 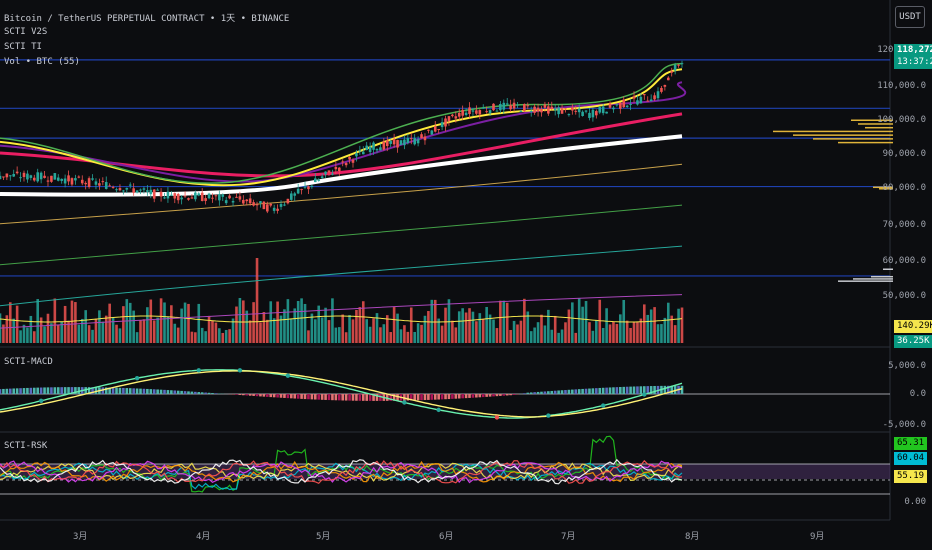 What do you see at coordinates (904, 296) in the screenshot?
I see `price-tick: 50,000.0` at bounding box center [904, 296].